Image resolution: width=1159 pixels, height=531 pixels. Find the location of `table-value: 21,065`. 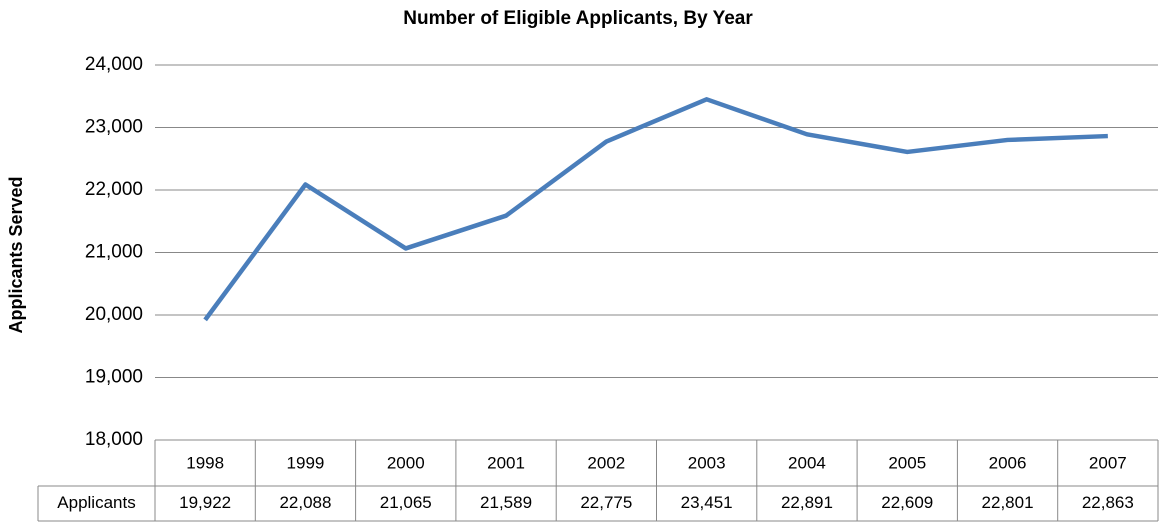

table-value: 21,065 is located at coordinates (406, 502).